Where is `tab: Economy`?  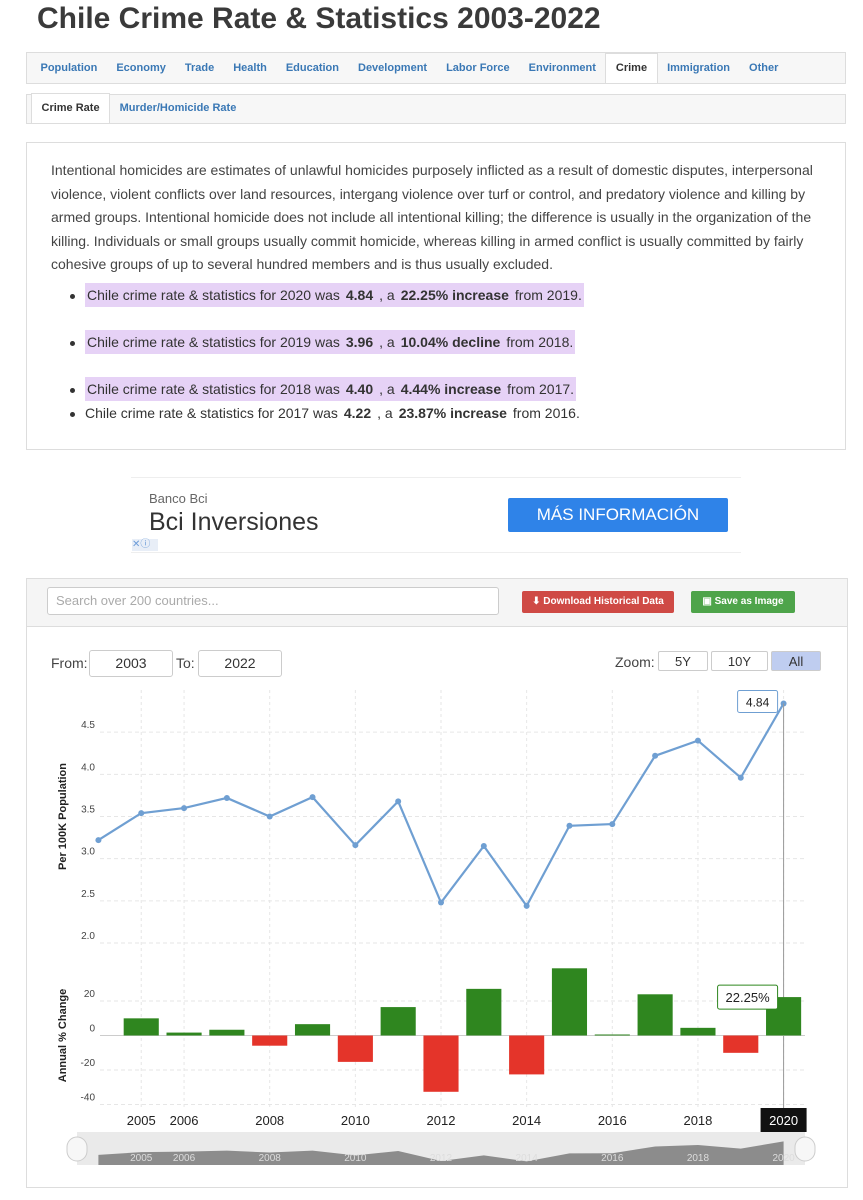 tab: Economy is located at coordinates (141, 68).